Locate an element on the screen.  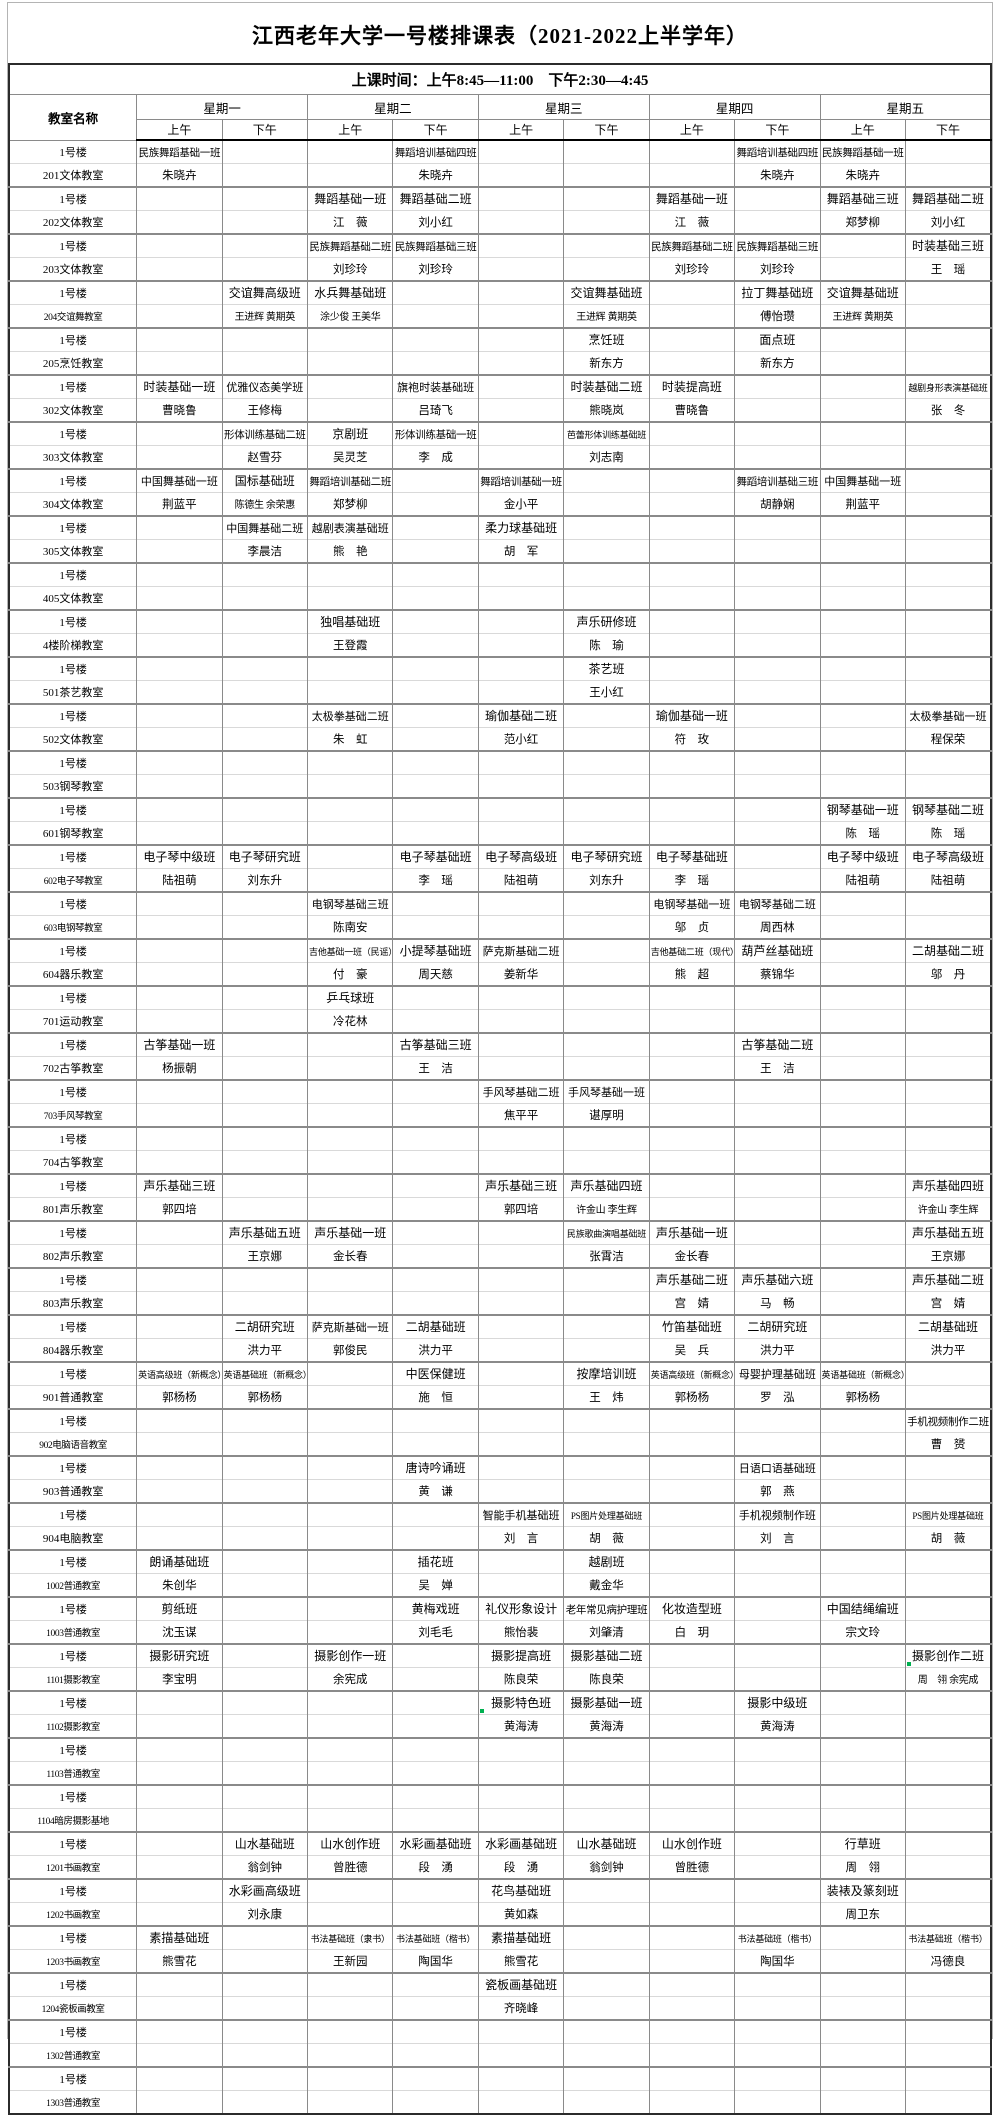
class-name: 水彩画基础班 is located at coordinates (435, 1844).